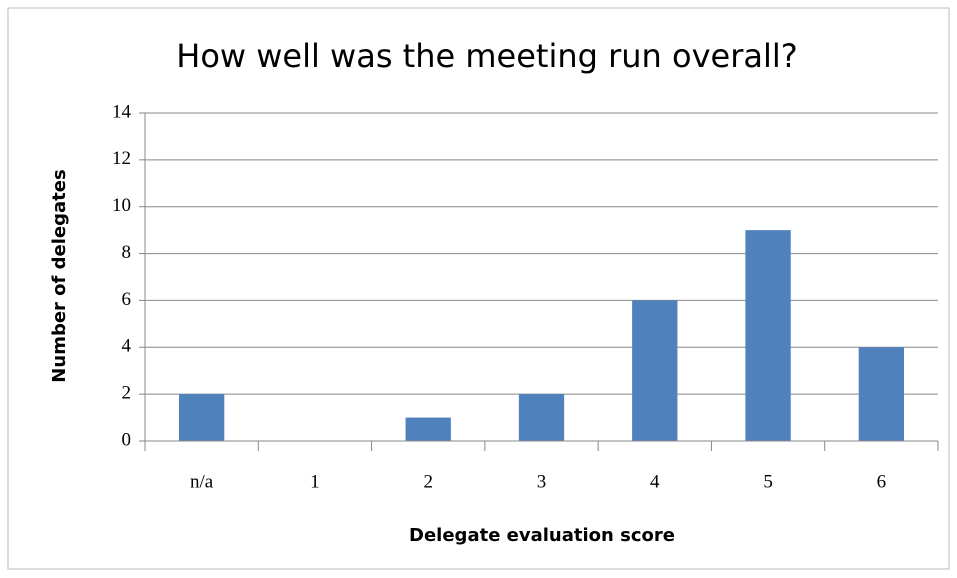  Describe the element at coordinates (882, 481) in the screenshot. I see `x-tick-label: 6` at that location.